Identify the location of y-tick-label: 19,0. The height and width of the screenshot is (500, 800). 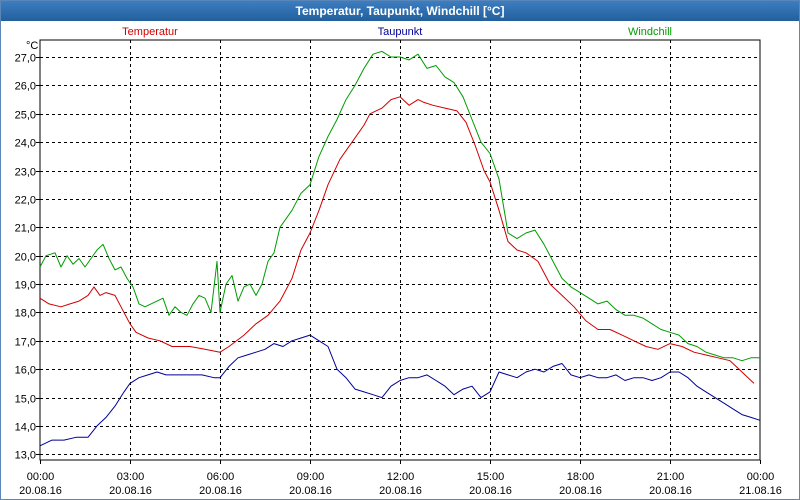
(25, 286).